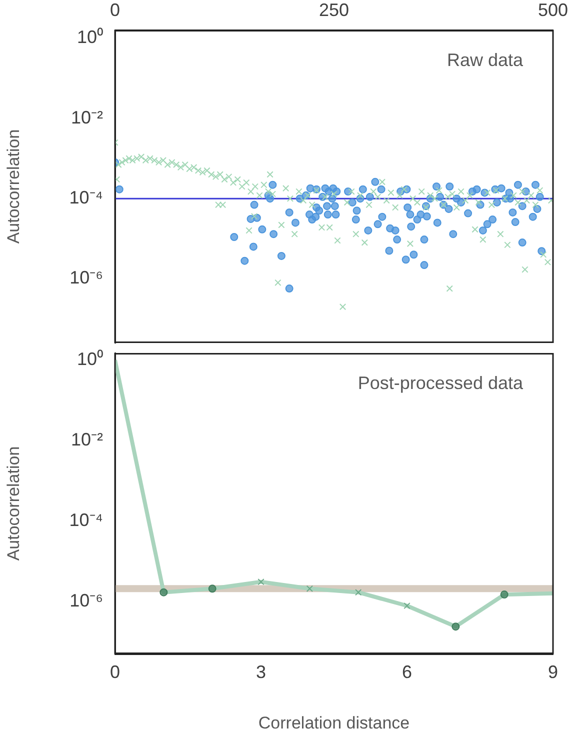 This screenshot has width=580, height=738. What do you see at coordinates (553, 10) in the screenshot?
I see `x-tick-label: 500` at bounding box center [553, 10].